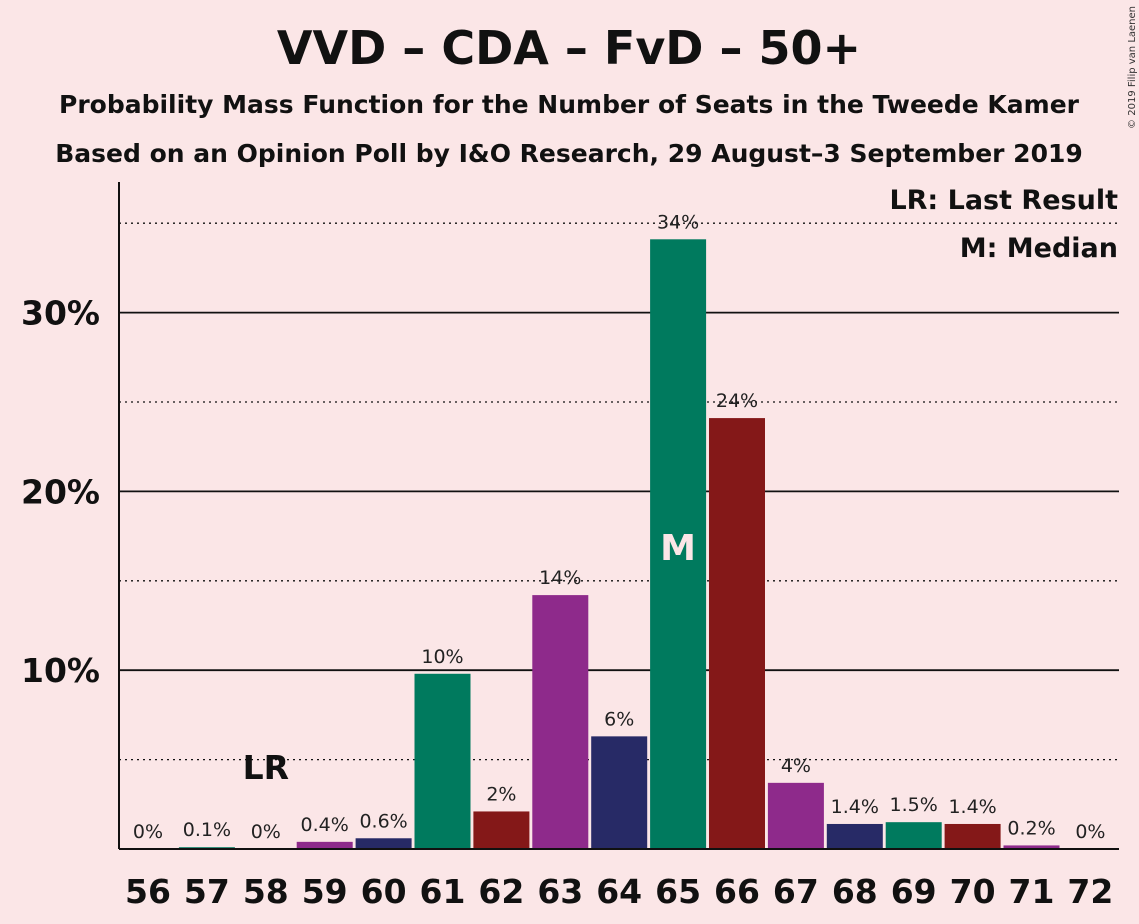 Image resolution: width=1139 pixels, height=924 pixels. What do you see at coordinates (678, 891) in the screenshot?
I see `x-tick-label: 65` at bounding box center [678, 891].